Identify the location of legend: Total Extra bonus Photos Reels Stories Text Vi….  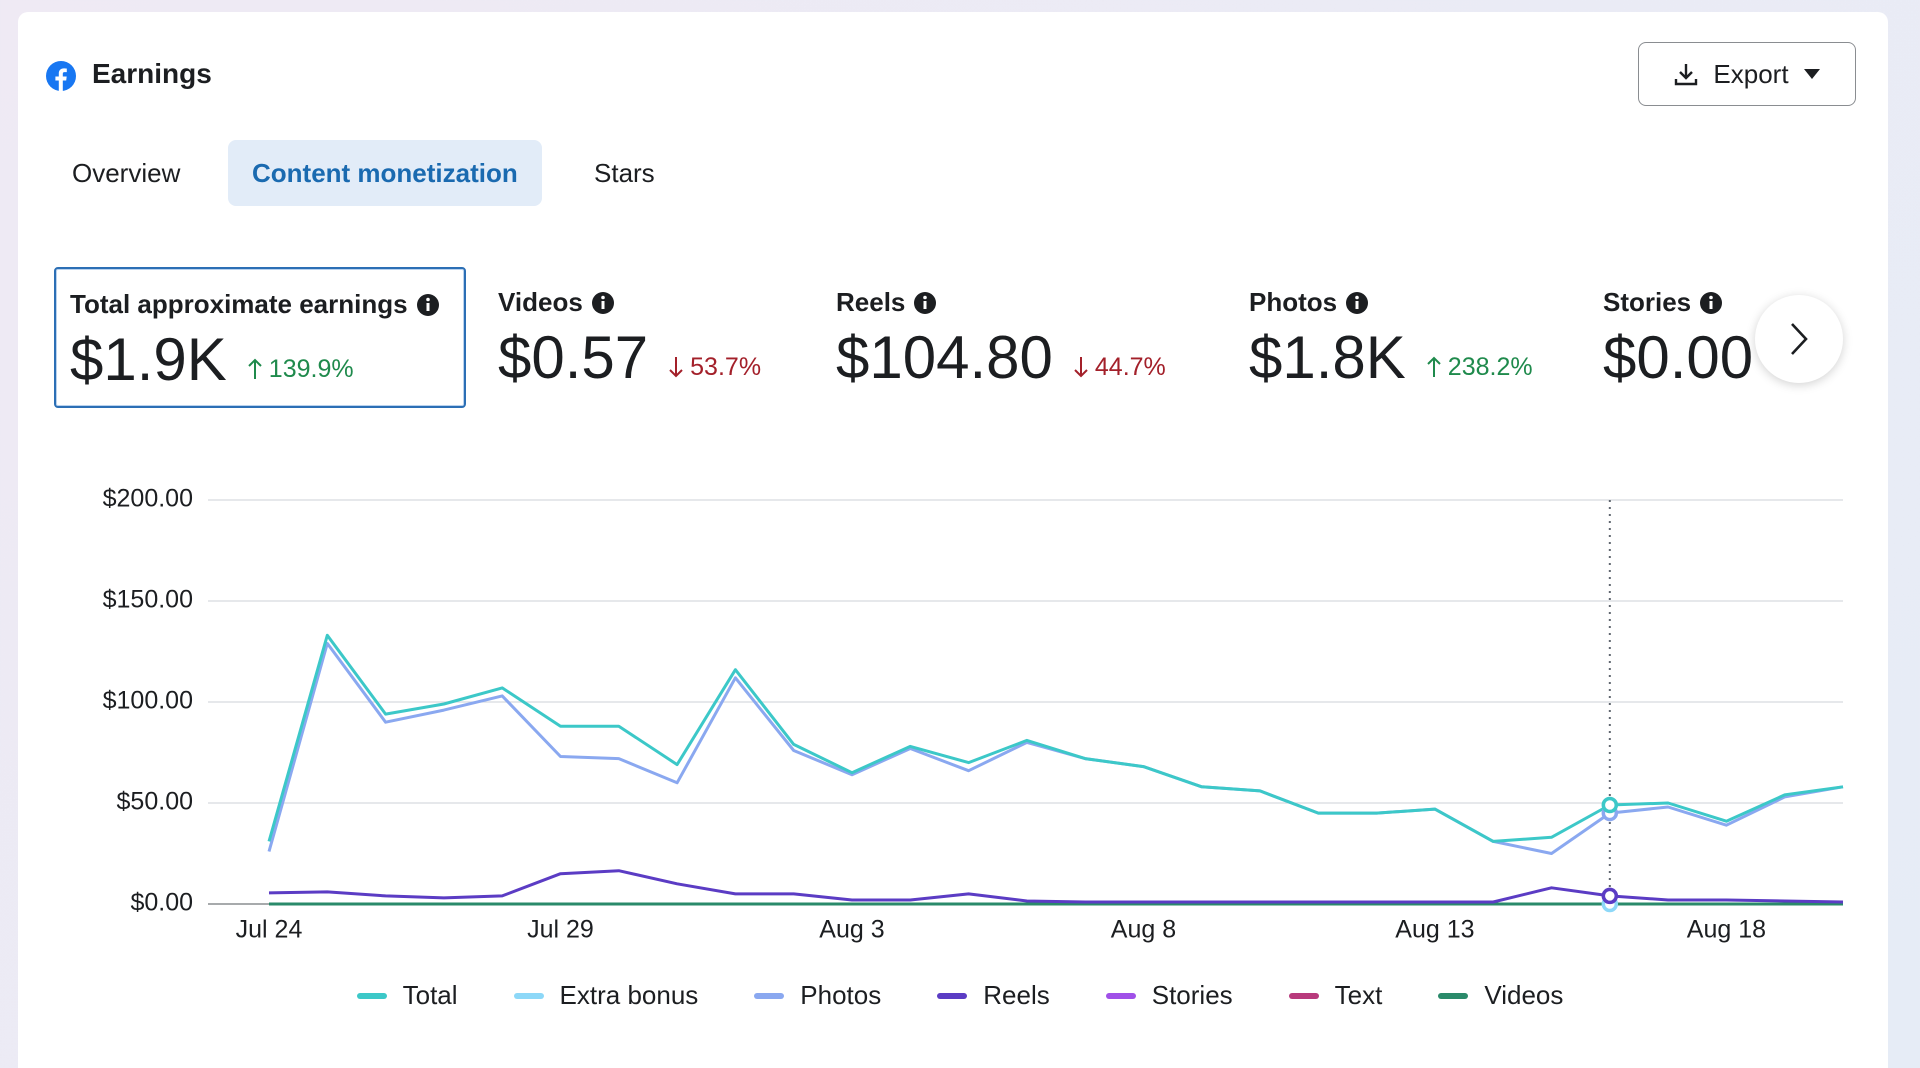
(960, 995).